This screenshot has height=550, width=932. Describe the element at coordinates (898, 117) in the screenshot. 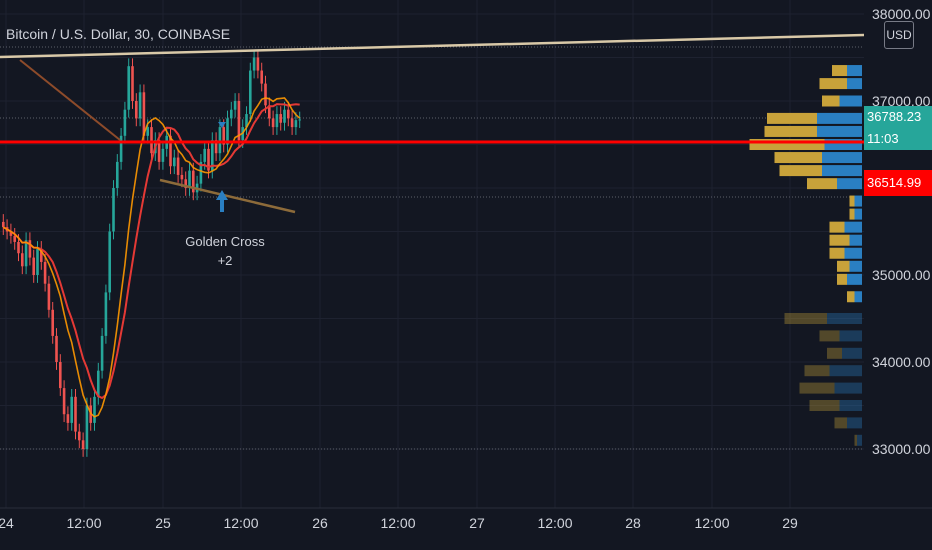

I see `last-price-tag: 36788.23` at that location.